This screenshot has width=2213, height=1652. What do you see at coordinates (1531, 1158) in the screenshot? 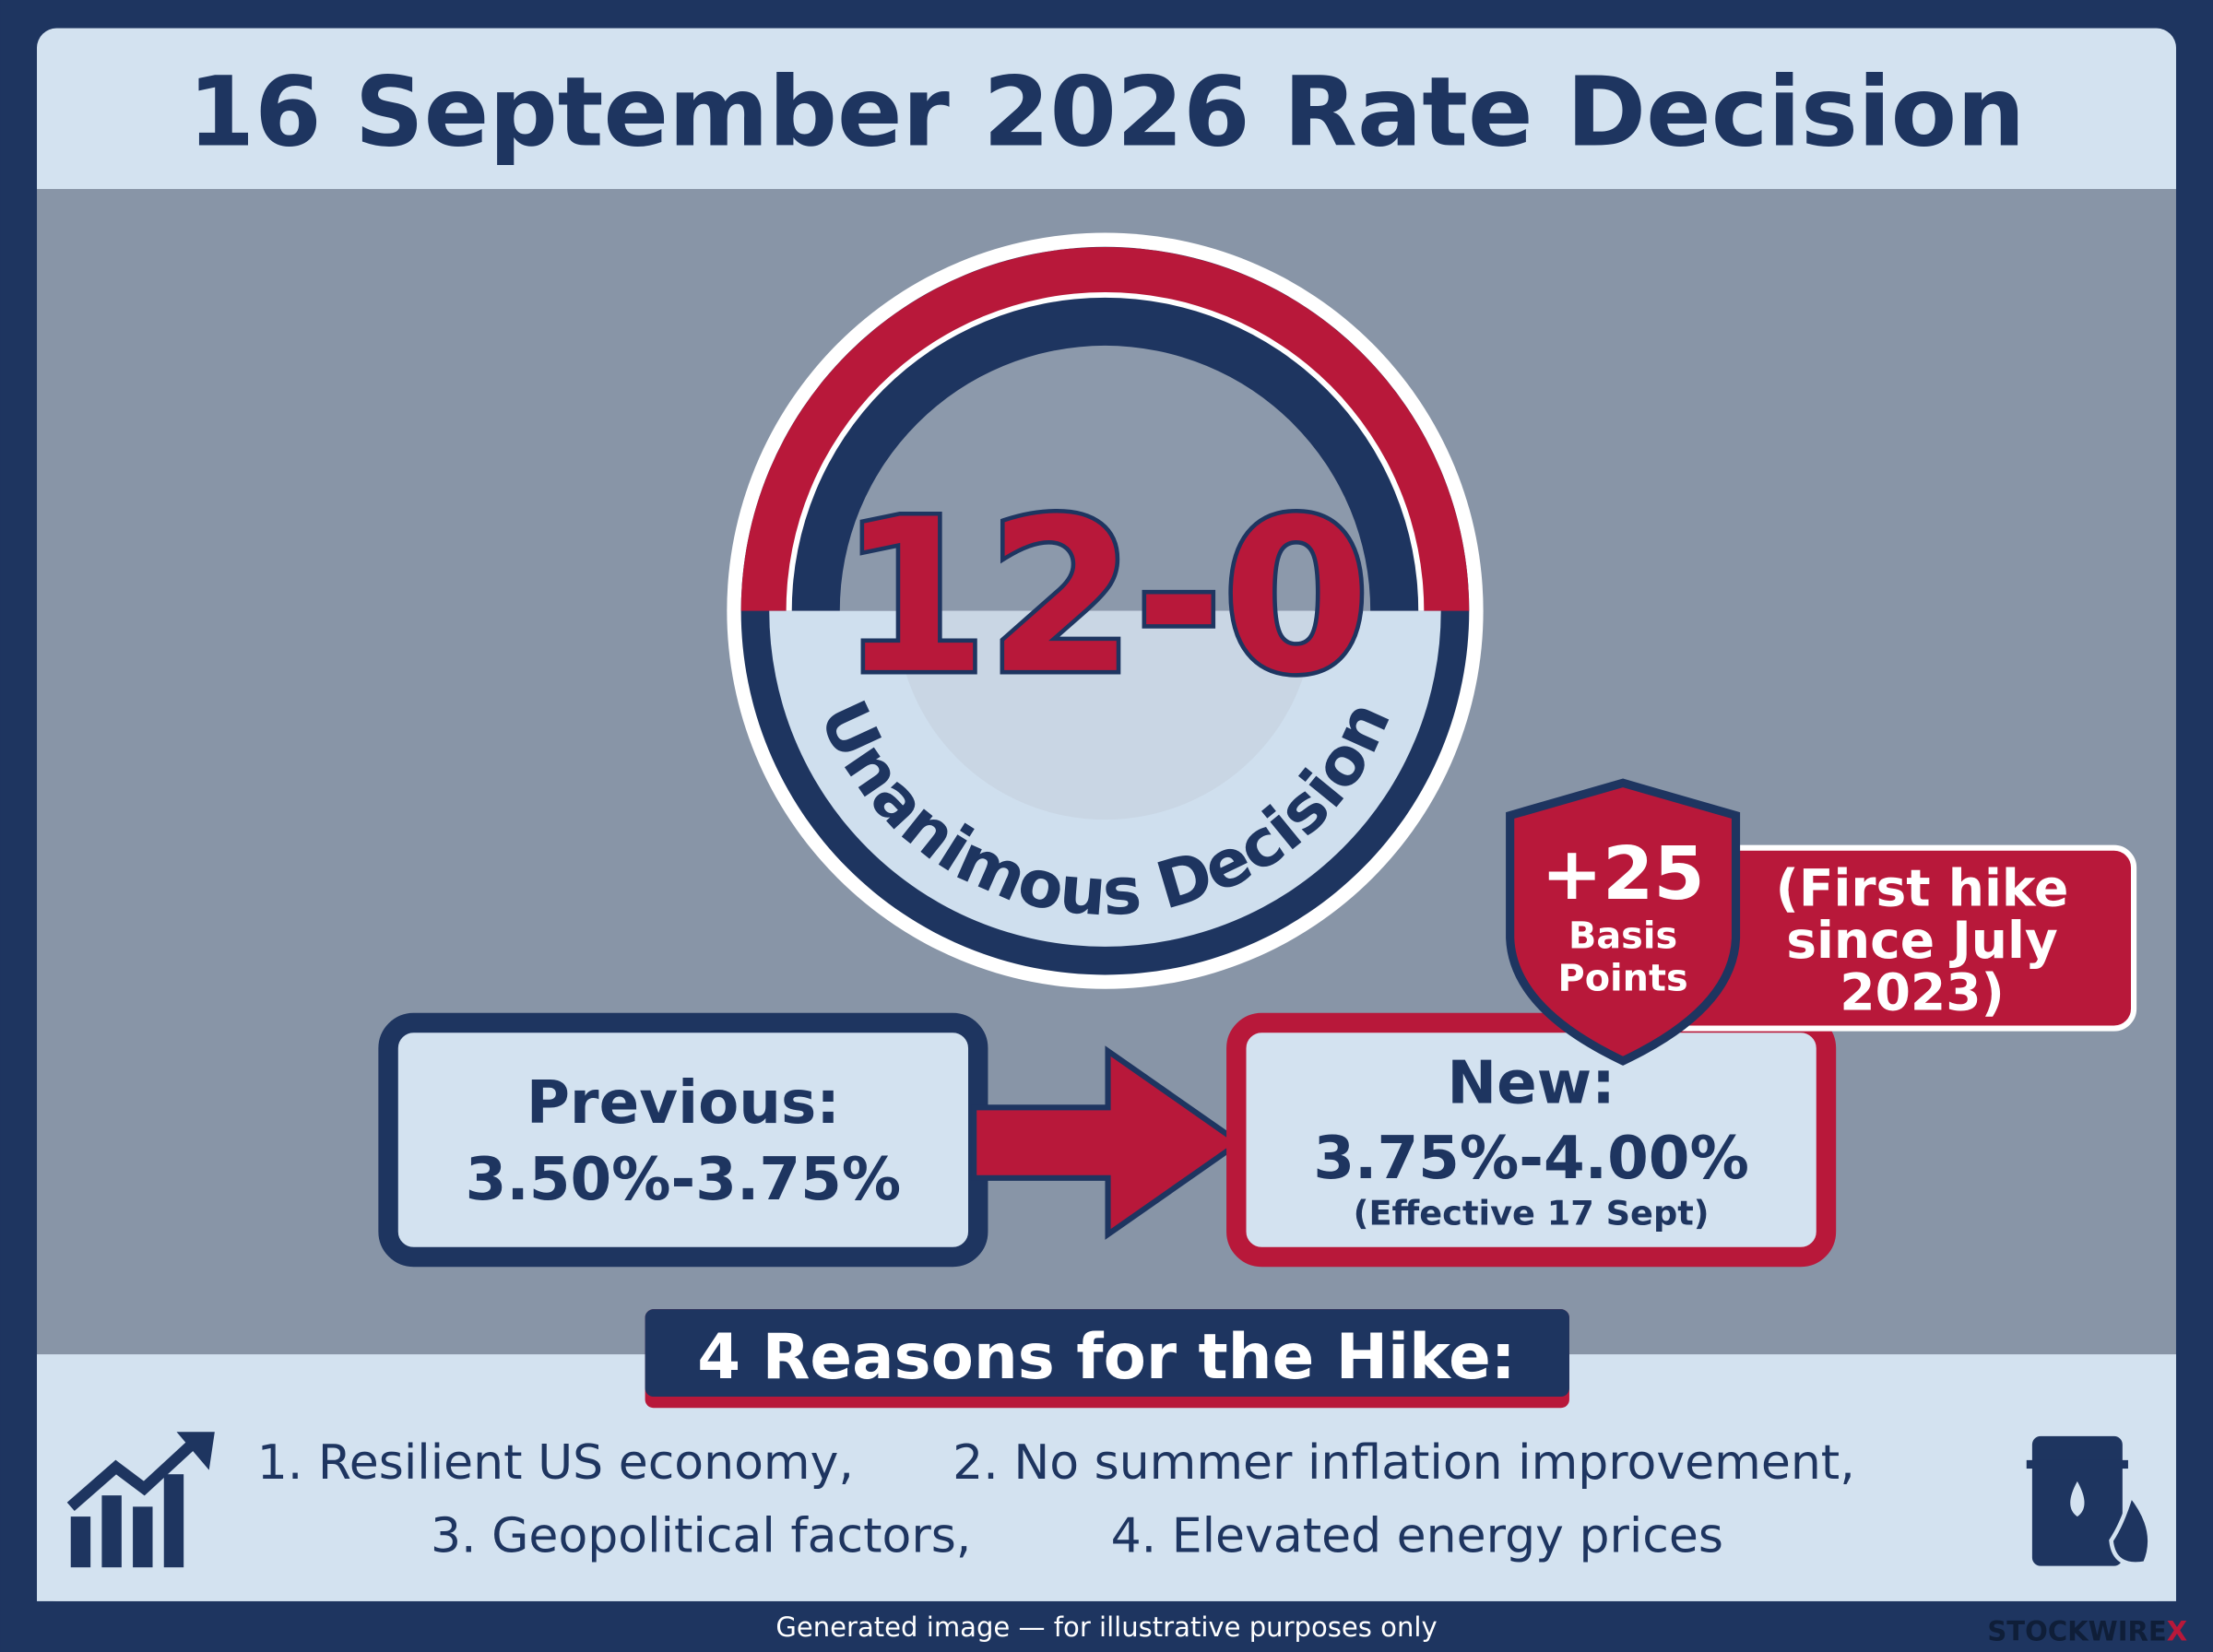
I see `new-range: 3.75%-4.00%` at bounding box center [1531, 1158].